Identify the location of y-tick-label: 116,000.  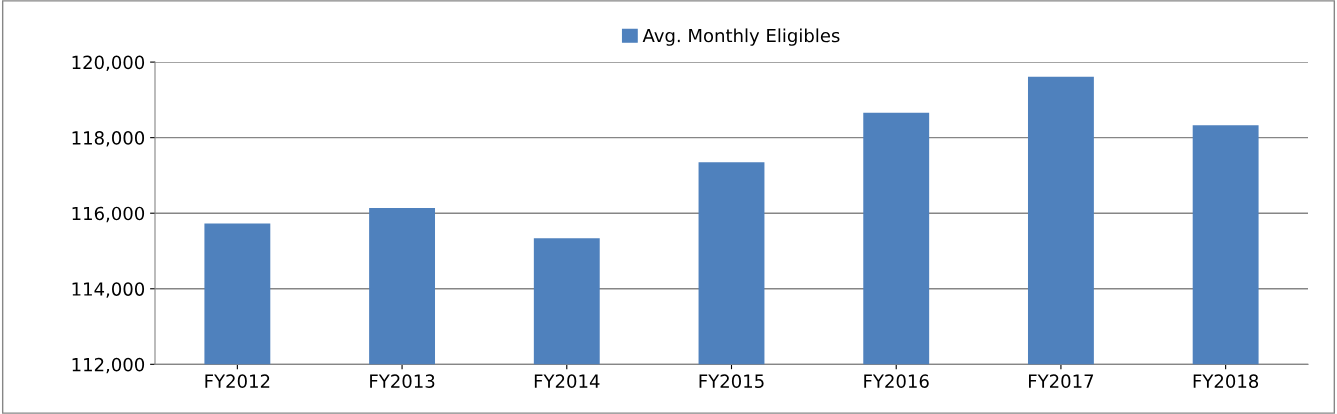
(108, 214).